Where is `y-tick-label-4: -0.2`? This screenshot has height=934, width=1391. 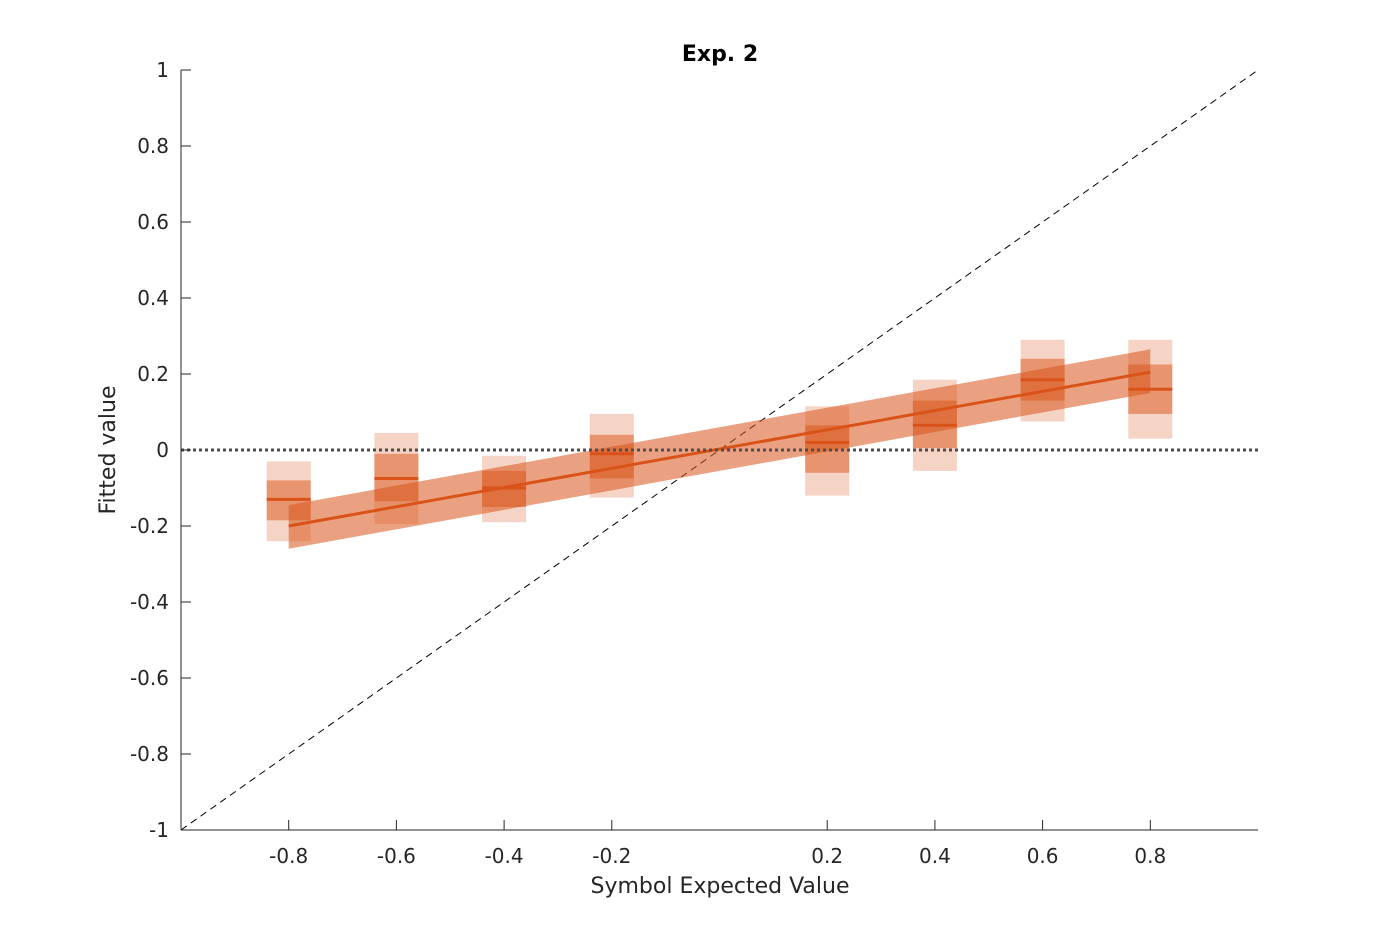 y-tick-label-4: -0.2 is located at coordinates (149, 526).